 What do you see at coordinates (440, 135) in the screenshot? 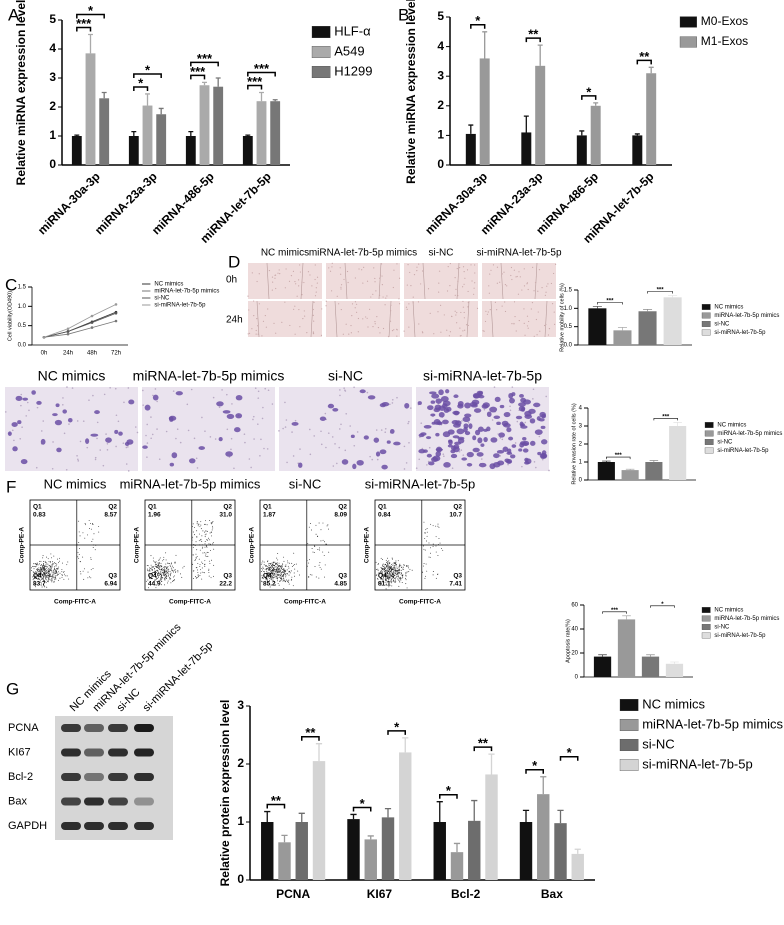
I see `y-tick-label: 1` at bounding box center [440, 135].